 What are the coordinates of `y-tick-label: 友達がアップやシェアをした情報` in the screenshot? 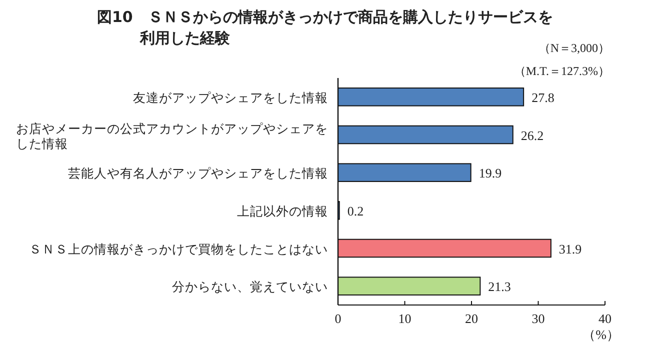 It's located at (230, 97).